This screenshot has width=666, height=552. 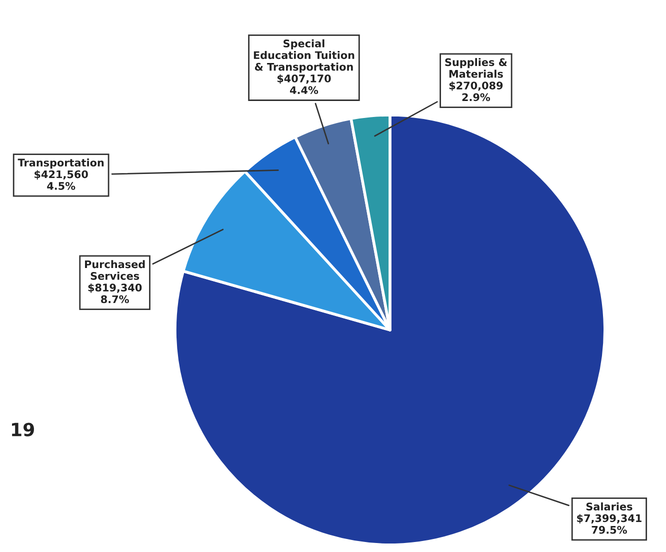 What do you see at coordinates (61, 180) in the screenshot?
I see `data-label: $421,560 4.5%` at bounding box center [61, 180].